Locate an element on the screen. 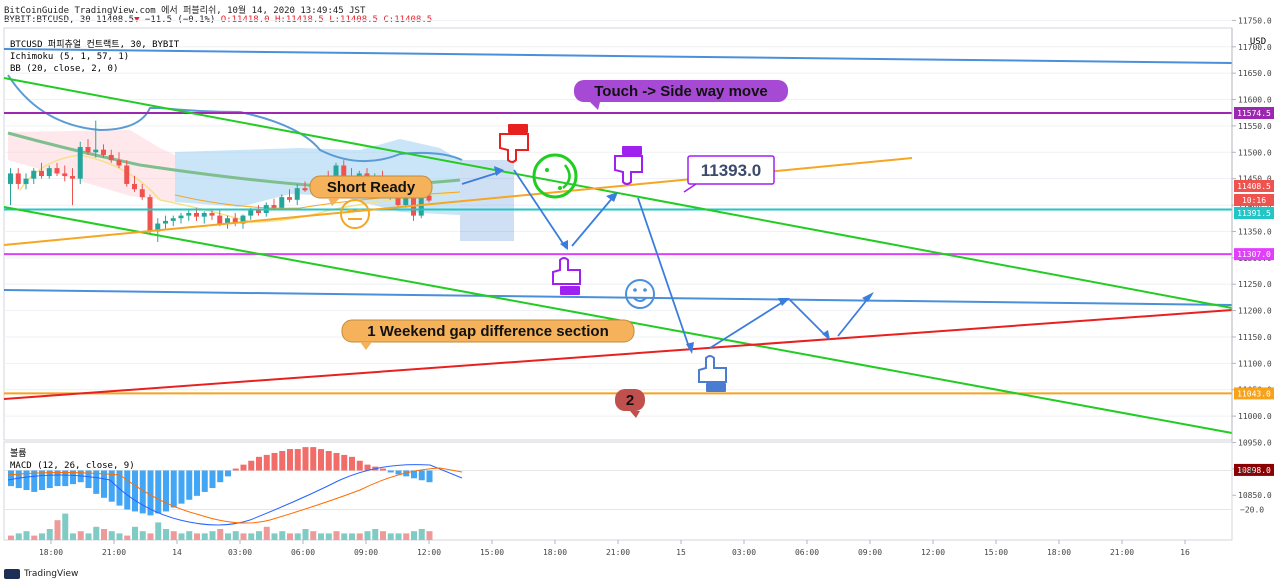 The height and width of the screenshot is (588, 1280). price-callout: 11393.0 is located at coordinates (729, 174).